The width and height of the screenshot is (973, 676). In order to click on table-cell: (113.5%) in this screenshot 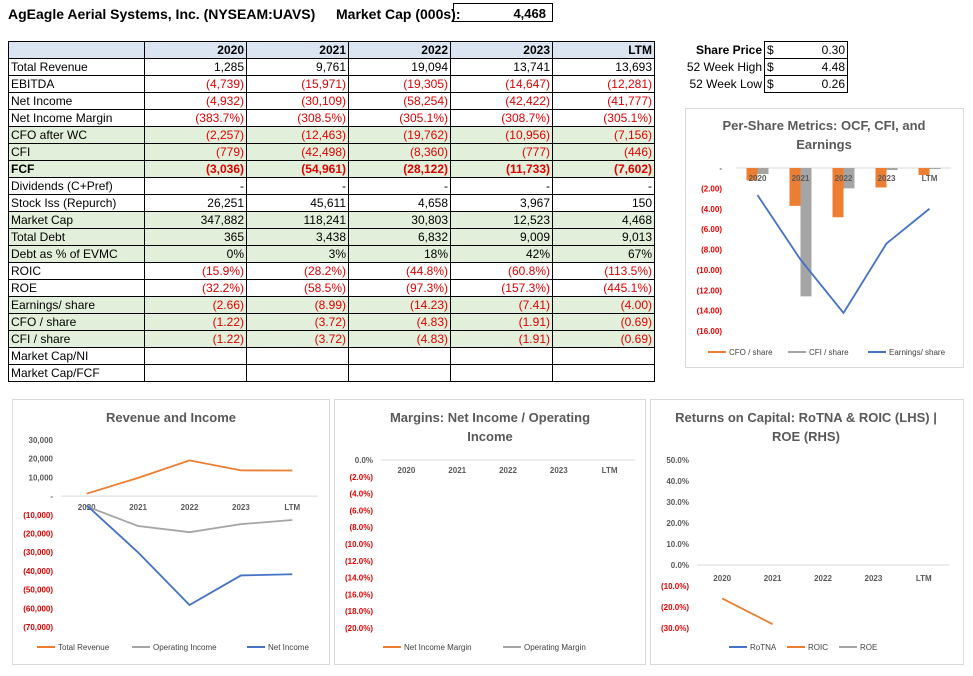, I will do `click(603, 271)`.